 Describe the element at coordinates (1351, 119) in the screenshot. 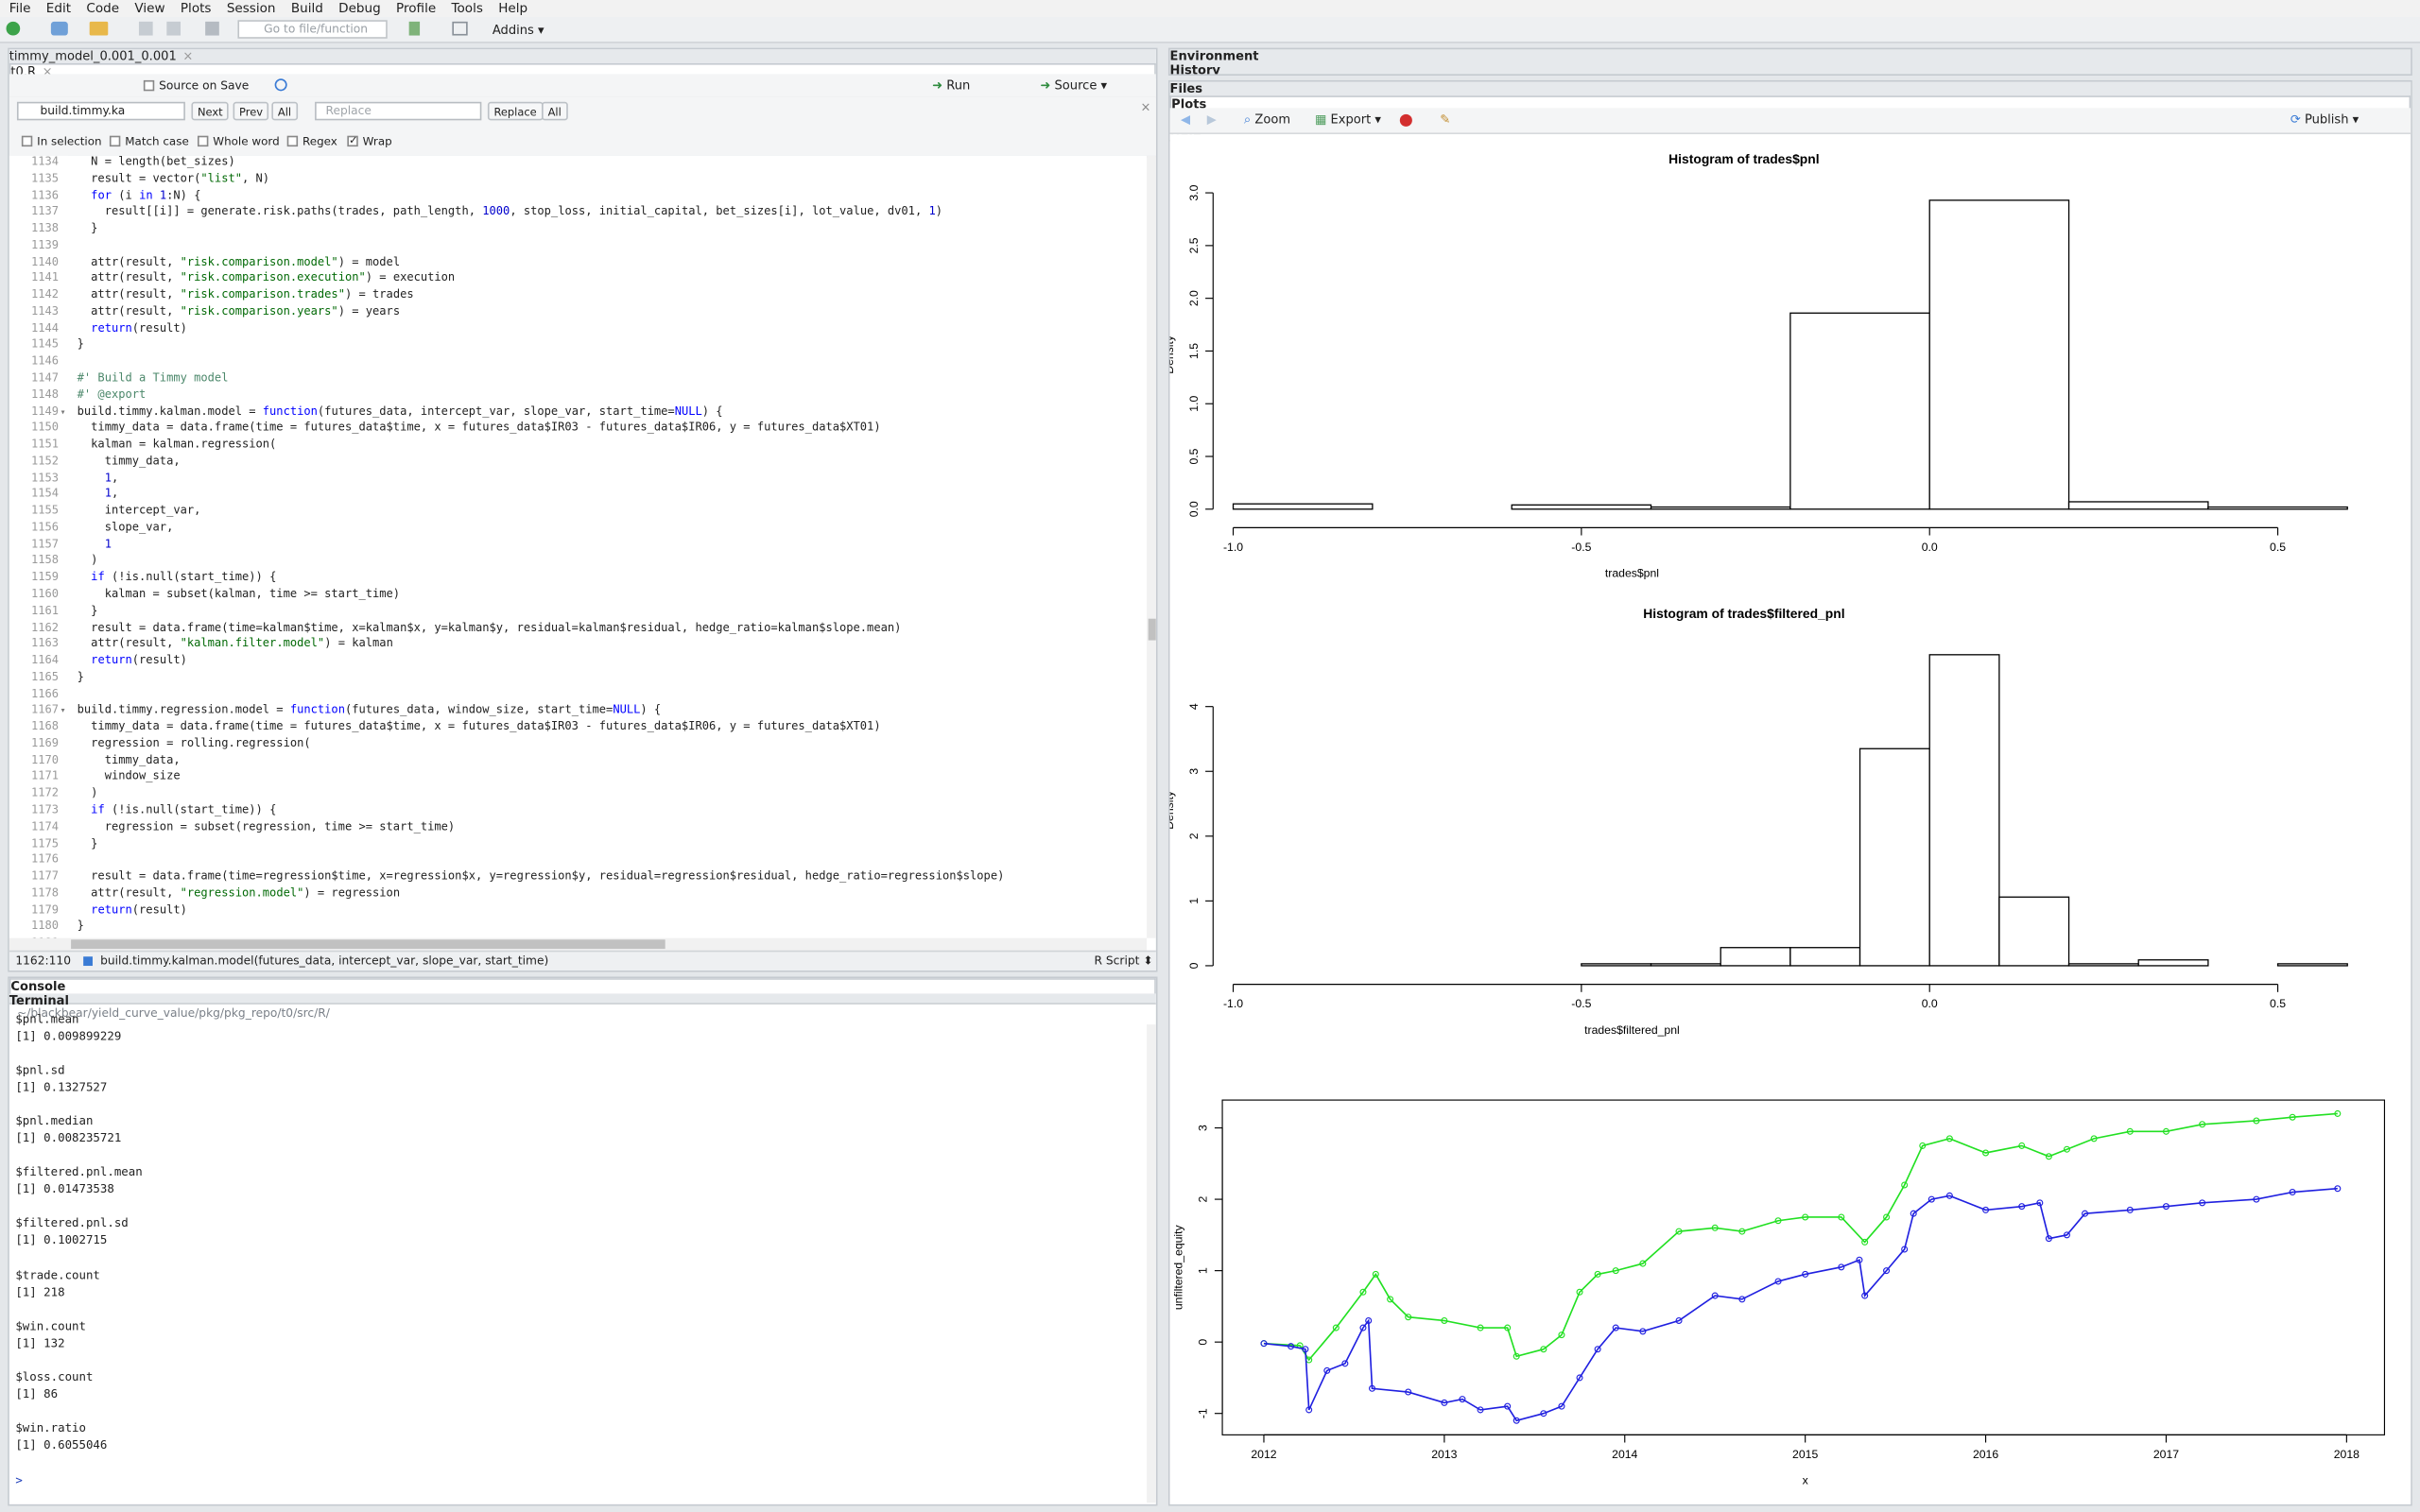

I see `export-label: Export` at that location.